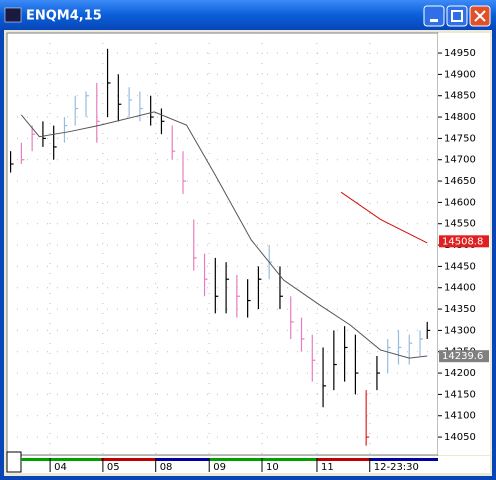  What do you see at coordinates (272, 467) in the screenshot?
I see `x-tick-label: 10` at bounding box center [272, 467].